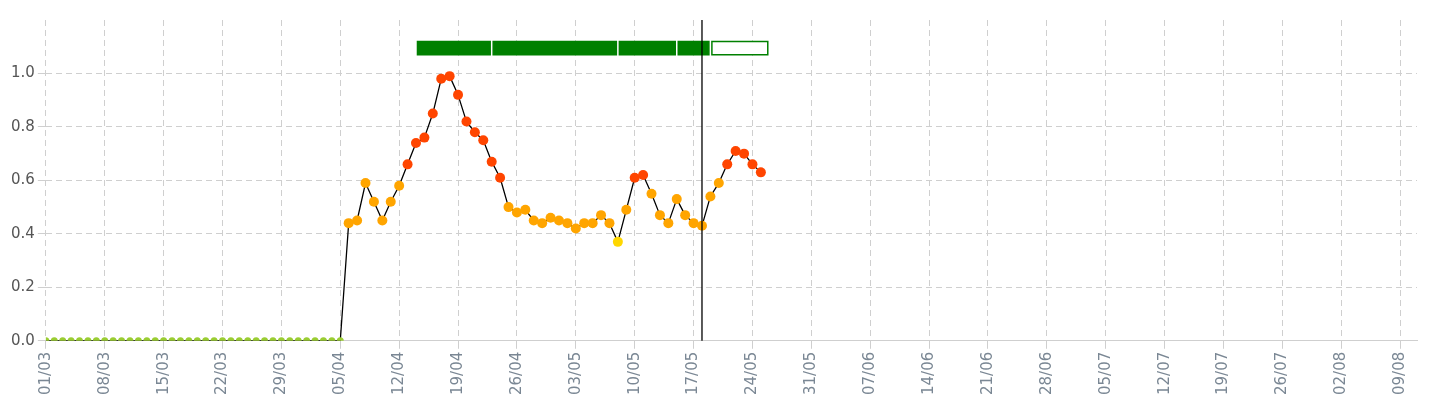 The image size is (1433, 406). What do you see at coordinates (221, 373) in the screenshot?
I see `x-tick-label: 22/03` at bounding box center [221, 373].